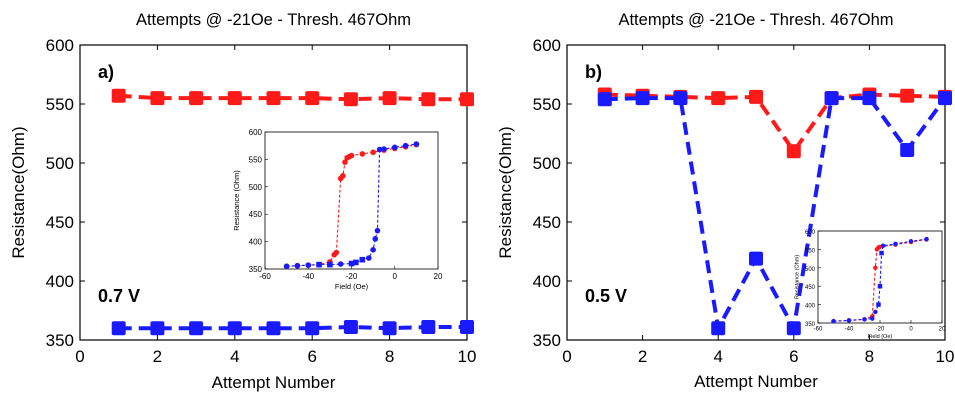 The image size is (955, 396). Describe the element at coordinates (810, 288) in the screenshot. I see `inset-y-tick-label: 450` at that location.